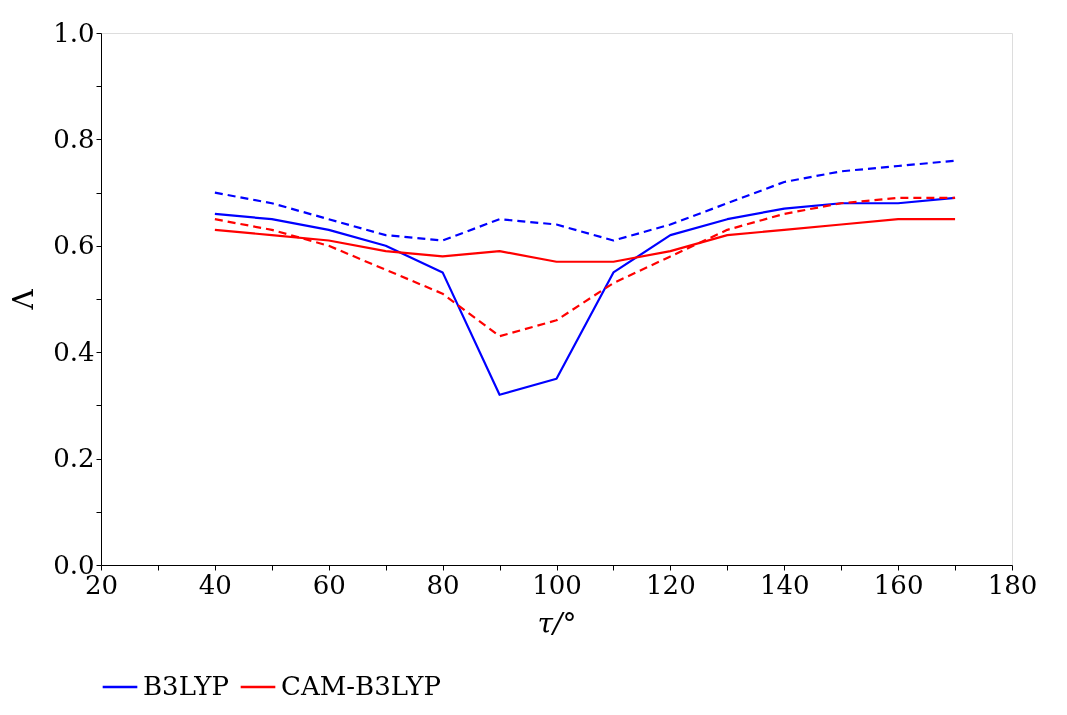 Image resolution: width=1067 pixels, height=715 pixels. What do you see at coordinates (361, 686) in the screenshot?
I see `legend-label: CAM-B3LYP` at bounding box center [361, 686].